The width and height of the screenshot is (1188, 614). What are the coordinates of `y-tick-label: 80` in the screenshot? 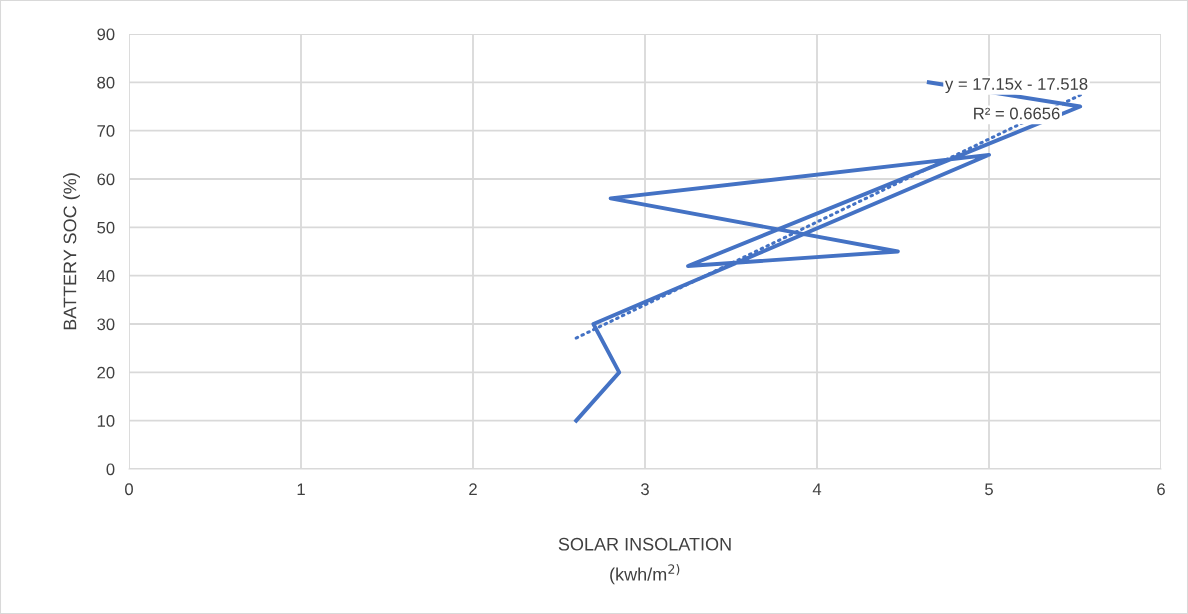 It's located at (106, 82).